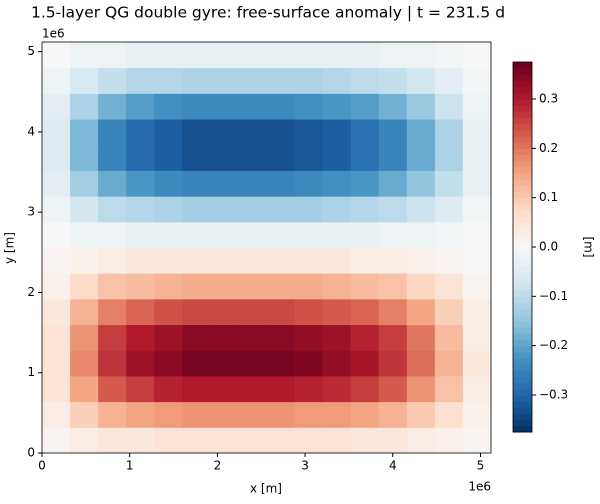  Describe the element at coordinates (31, 131) in the screenshot. I see `y-tick-label: 4` at that location.